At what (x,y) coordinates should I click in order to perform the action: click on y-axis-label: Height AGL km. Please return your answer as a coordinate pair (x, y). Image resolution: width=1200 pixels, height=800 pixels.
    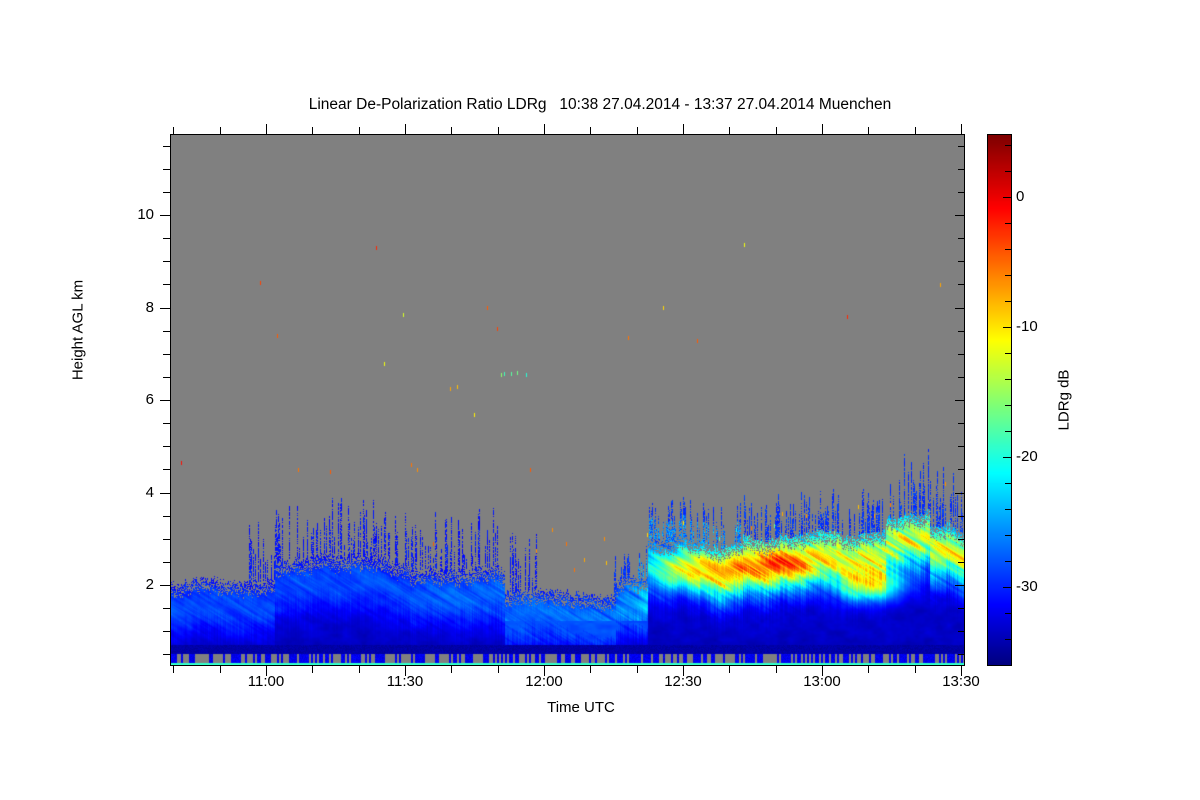
    Looking at the image, I should click on (78, 330).